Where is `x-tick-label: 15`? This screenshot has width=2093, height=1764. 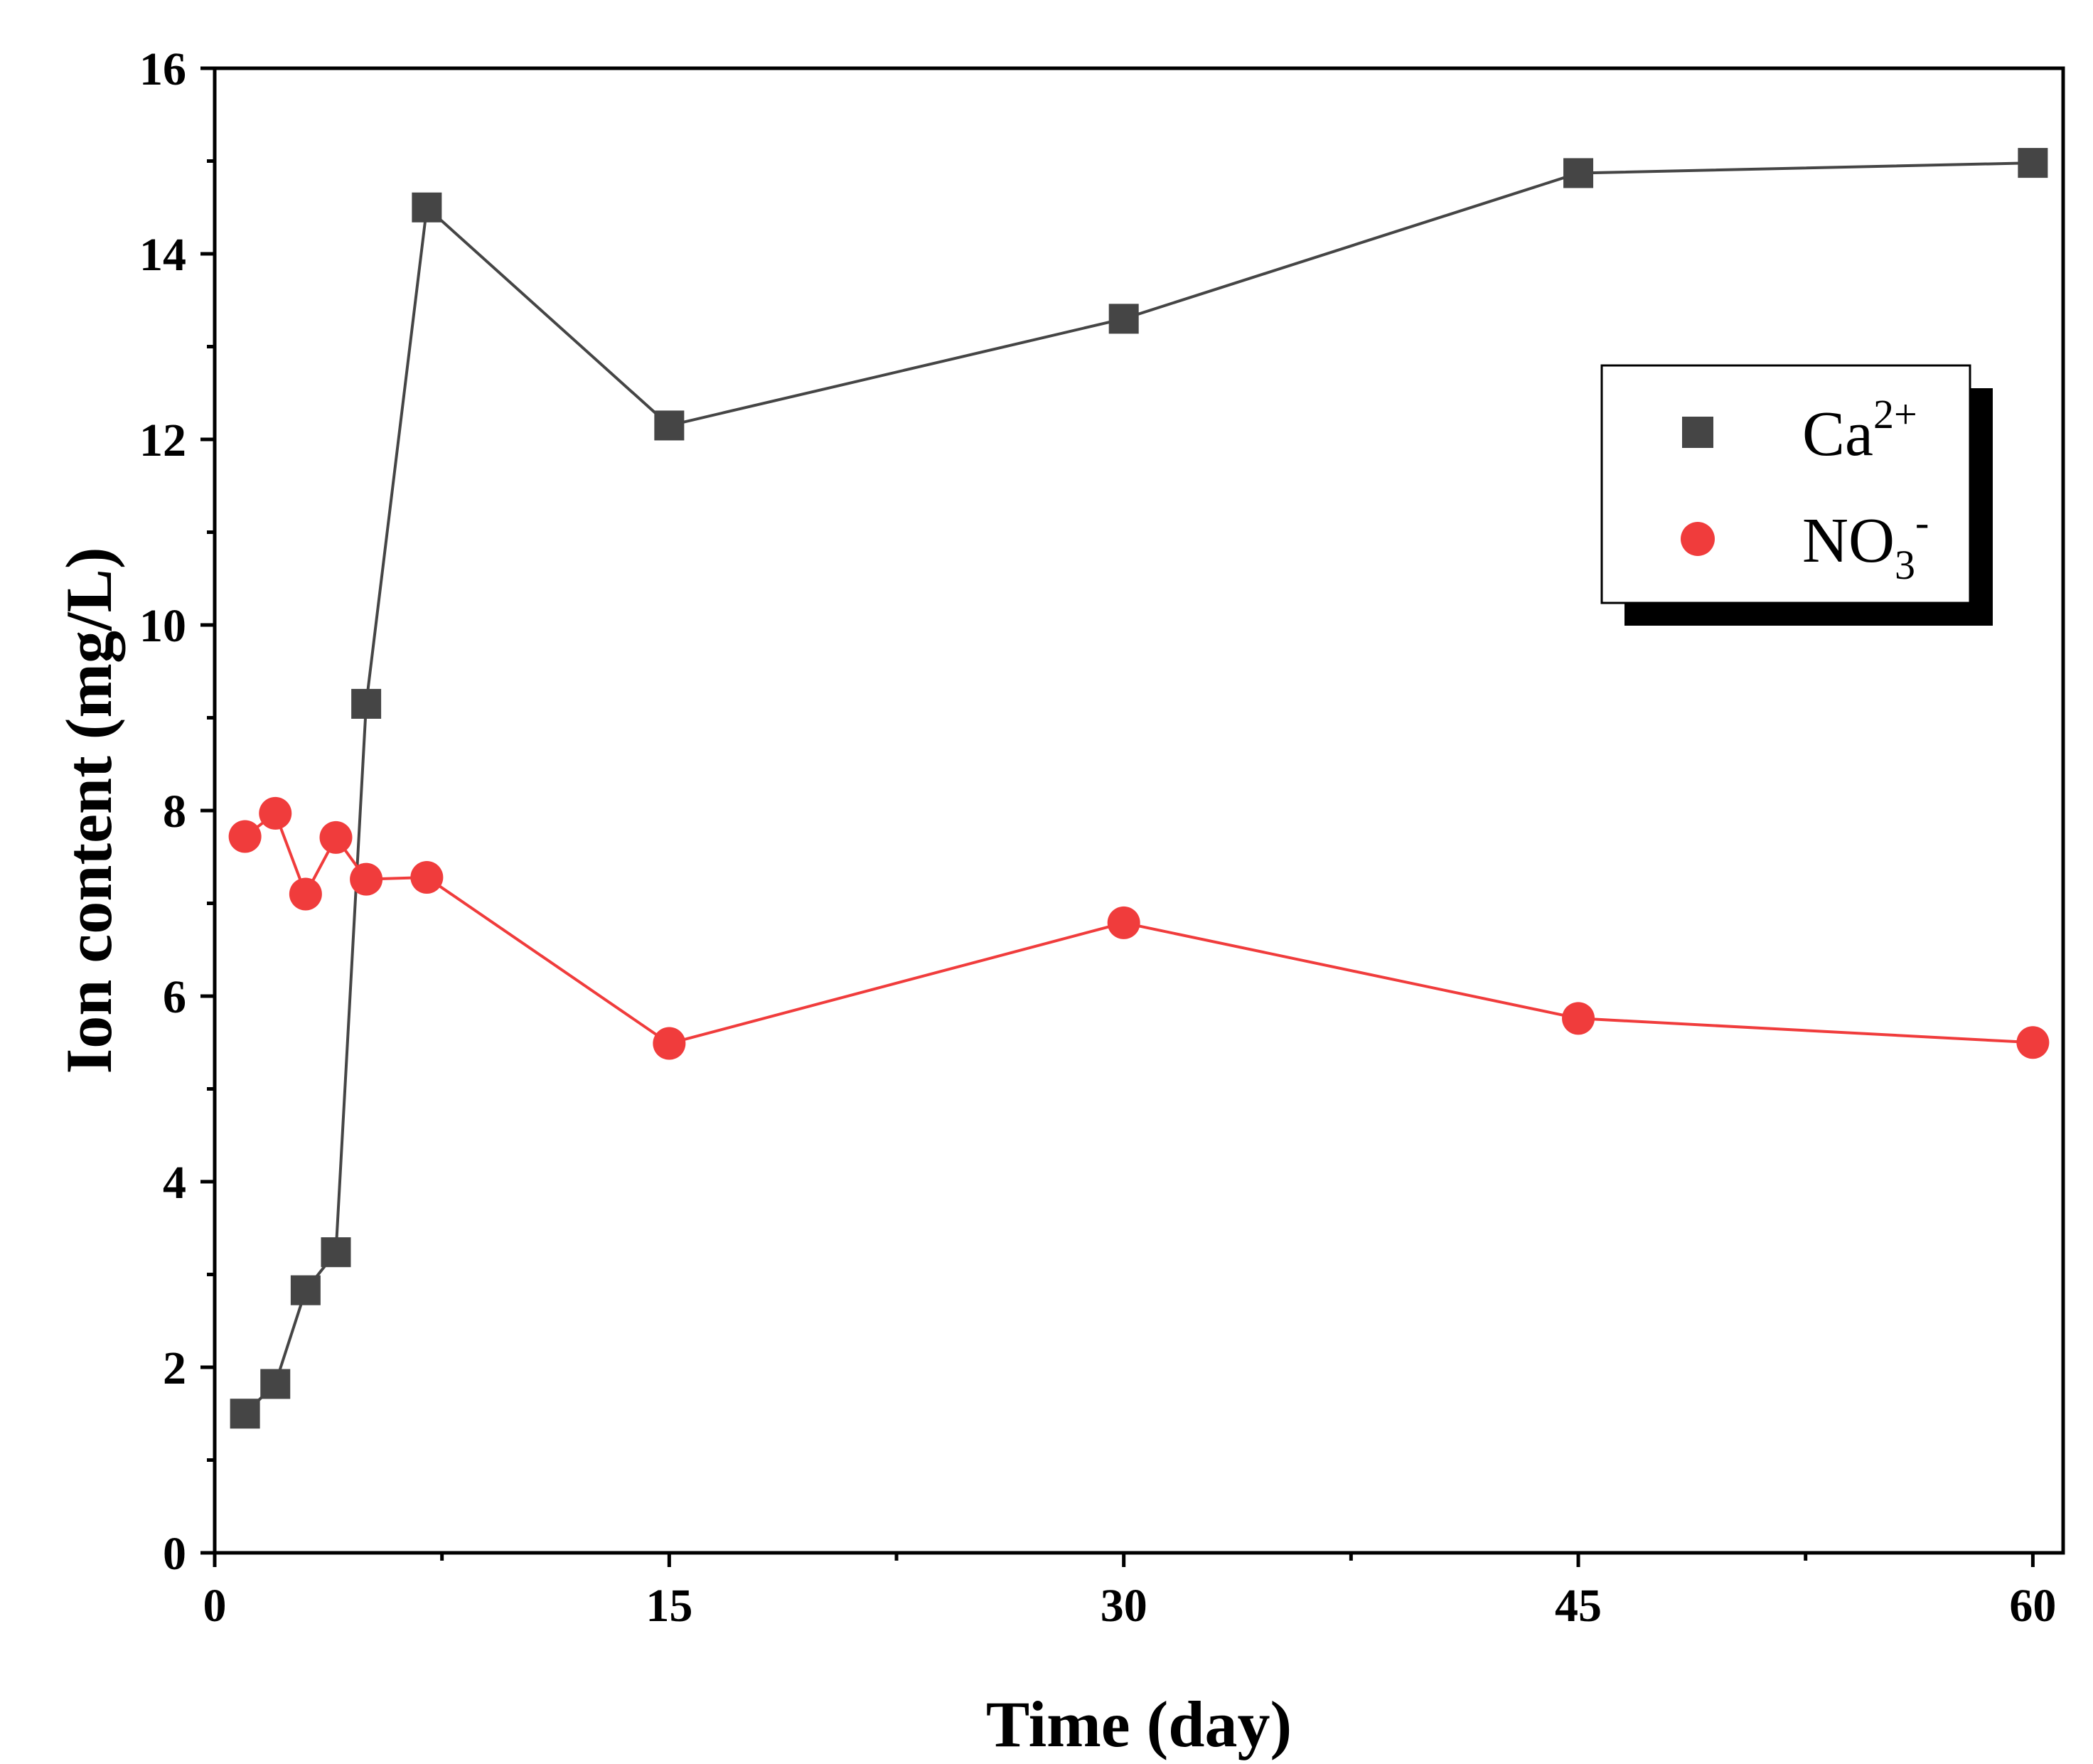
x-tick-label: 15 is located at coordinates (669, 1606).